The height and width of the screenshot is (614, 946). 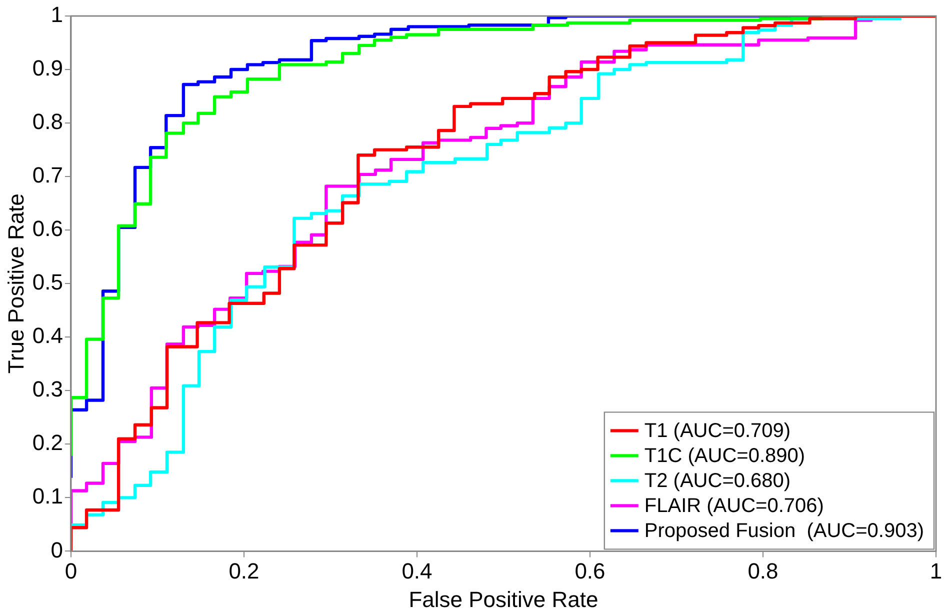 I want to click on y-tick-label: 0.3, so click(x=47, y=389).